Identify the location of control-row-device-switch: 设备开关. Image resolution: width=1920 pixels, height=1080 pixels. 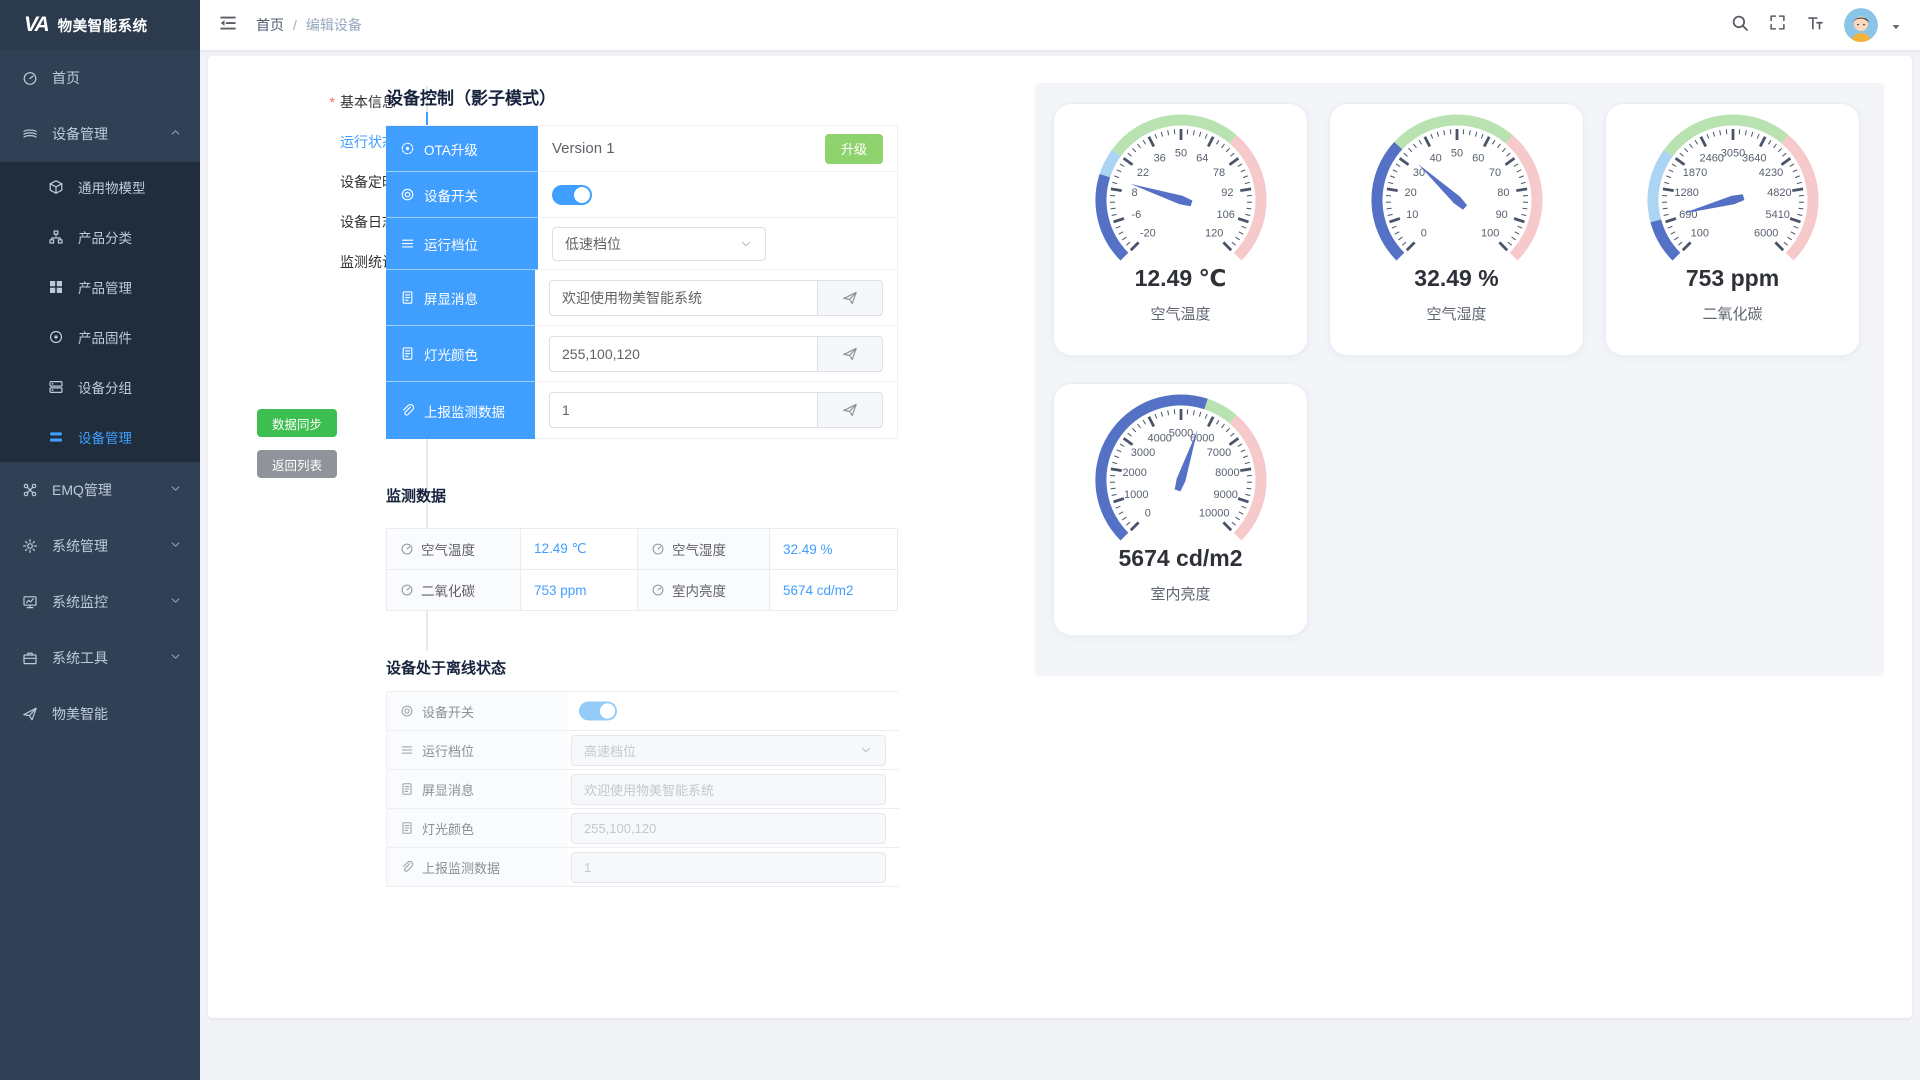
(641, 195).